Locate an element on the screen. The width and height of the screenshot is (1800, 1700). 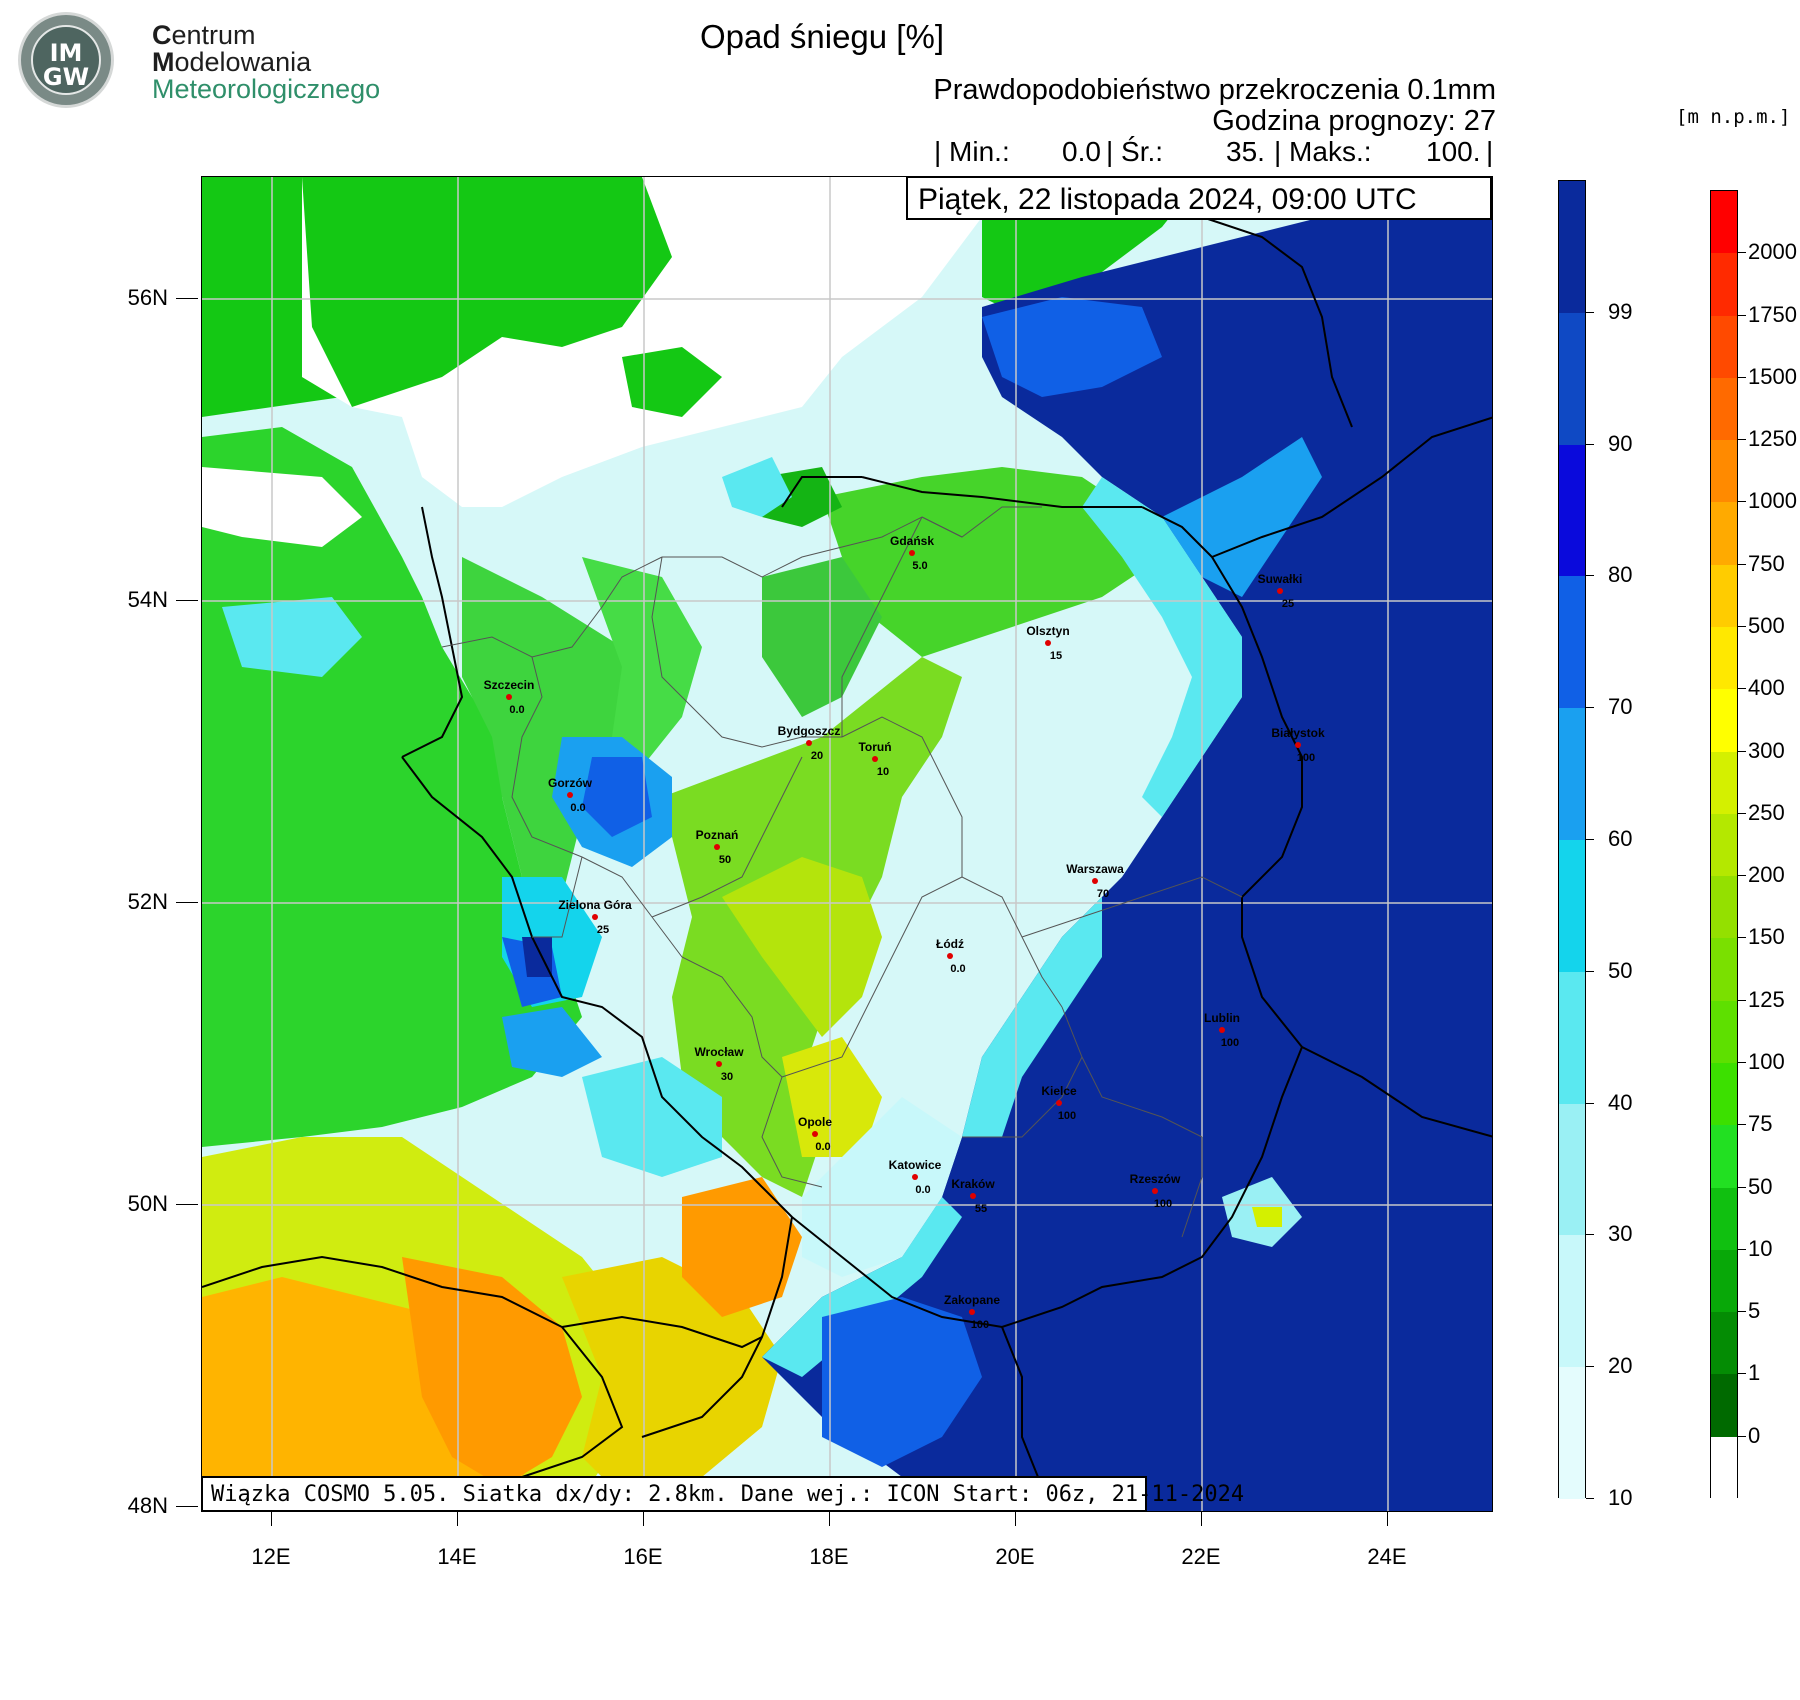
city-name: Gorzów is located at coordinates (570, 783).